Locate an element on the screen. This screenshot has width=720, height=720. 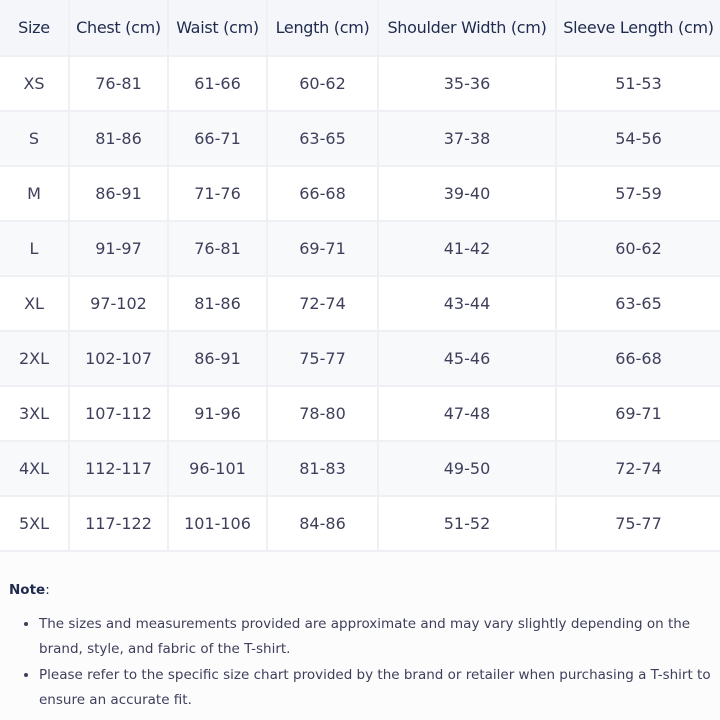
measurement-cell: 57-59 is located at coordinates (638, 194).